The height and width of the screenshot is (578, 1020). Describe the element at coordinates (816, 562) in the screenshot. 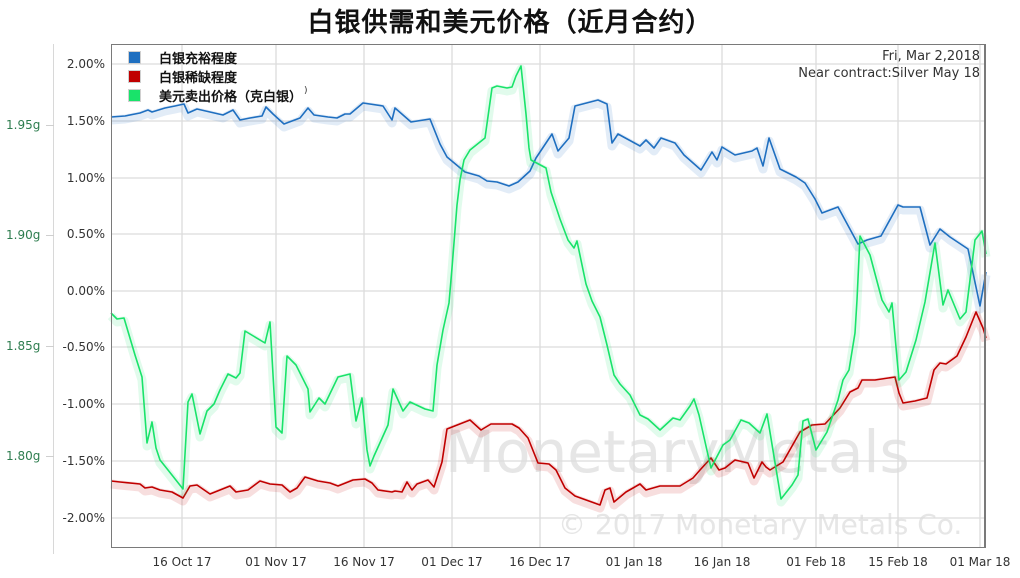

I see `date-tick: 01 Feb 18` at that location.